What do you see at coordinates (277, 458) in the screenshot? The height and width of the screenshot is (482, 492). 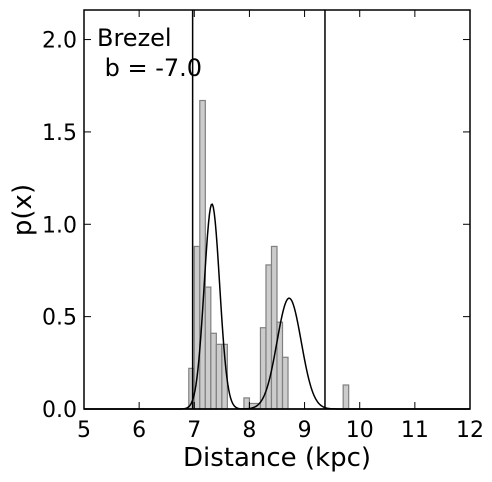 I see `x-axis-label: Distance (kpc)` at bounding box center [277, 458].